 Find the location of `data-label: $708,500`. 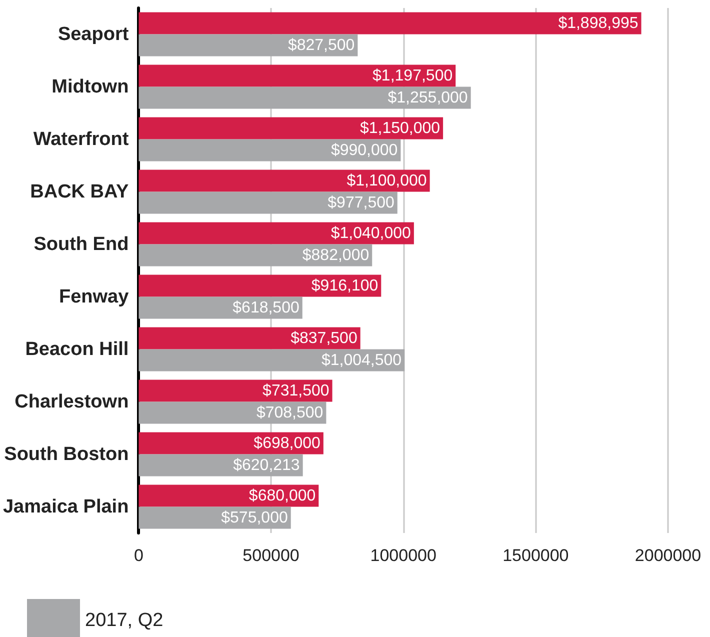

data-label: $708,500 is located at coordinates (290, 413).